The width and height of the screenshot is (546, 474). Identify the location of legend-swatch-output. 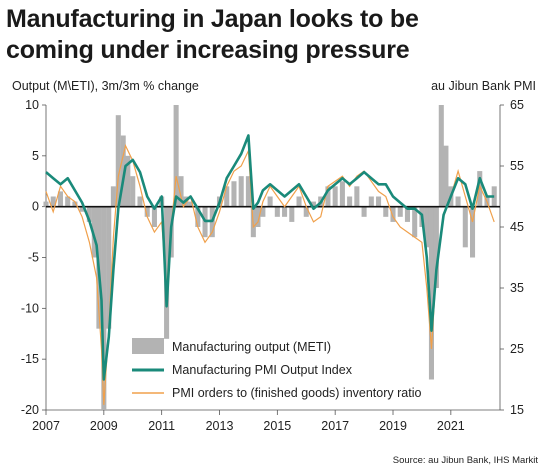
(148, 346).